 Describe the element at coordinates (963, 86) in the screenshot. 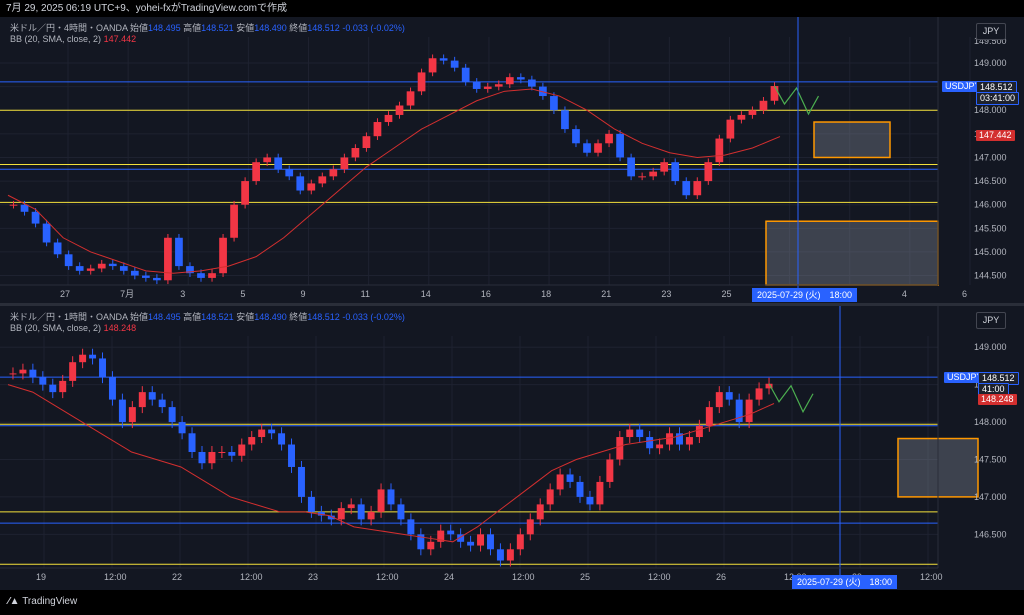

I see `symbol-badge: USDJPY` at that location.